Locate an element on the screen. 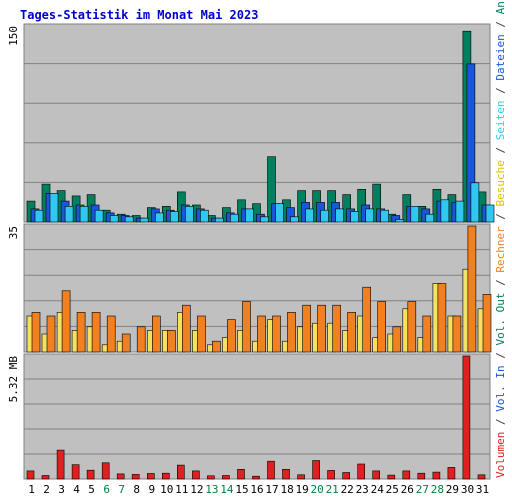  x-tick-label: 4 is located at coordinates (76, 489).